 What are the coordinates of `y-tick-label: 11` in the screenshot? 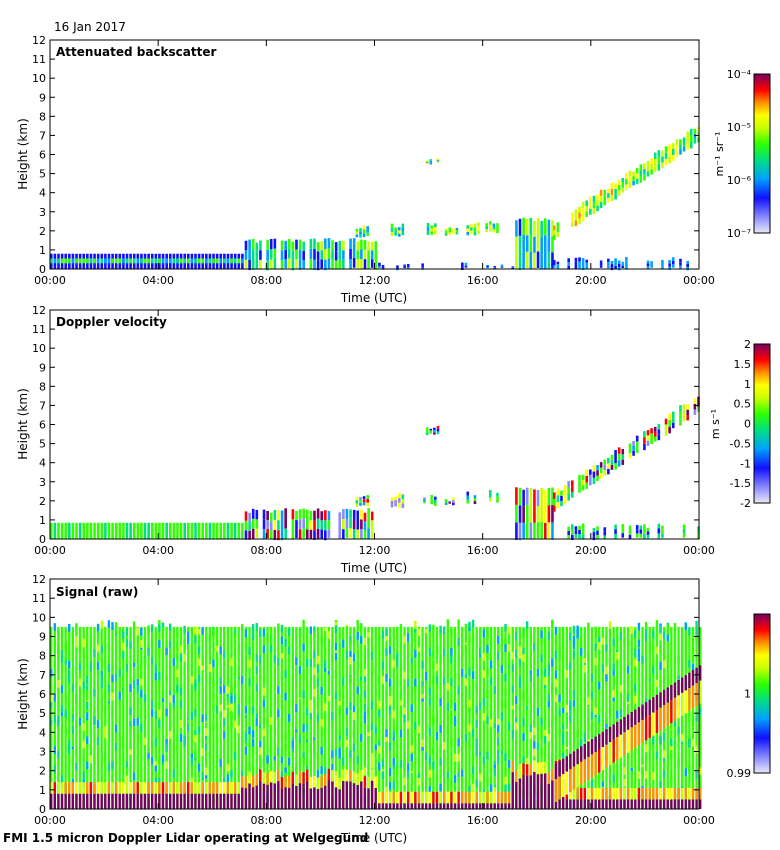 It's located at (39, 598).